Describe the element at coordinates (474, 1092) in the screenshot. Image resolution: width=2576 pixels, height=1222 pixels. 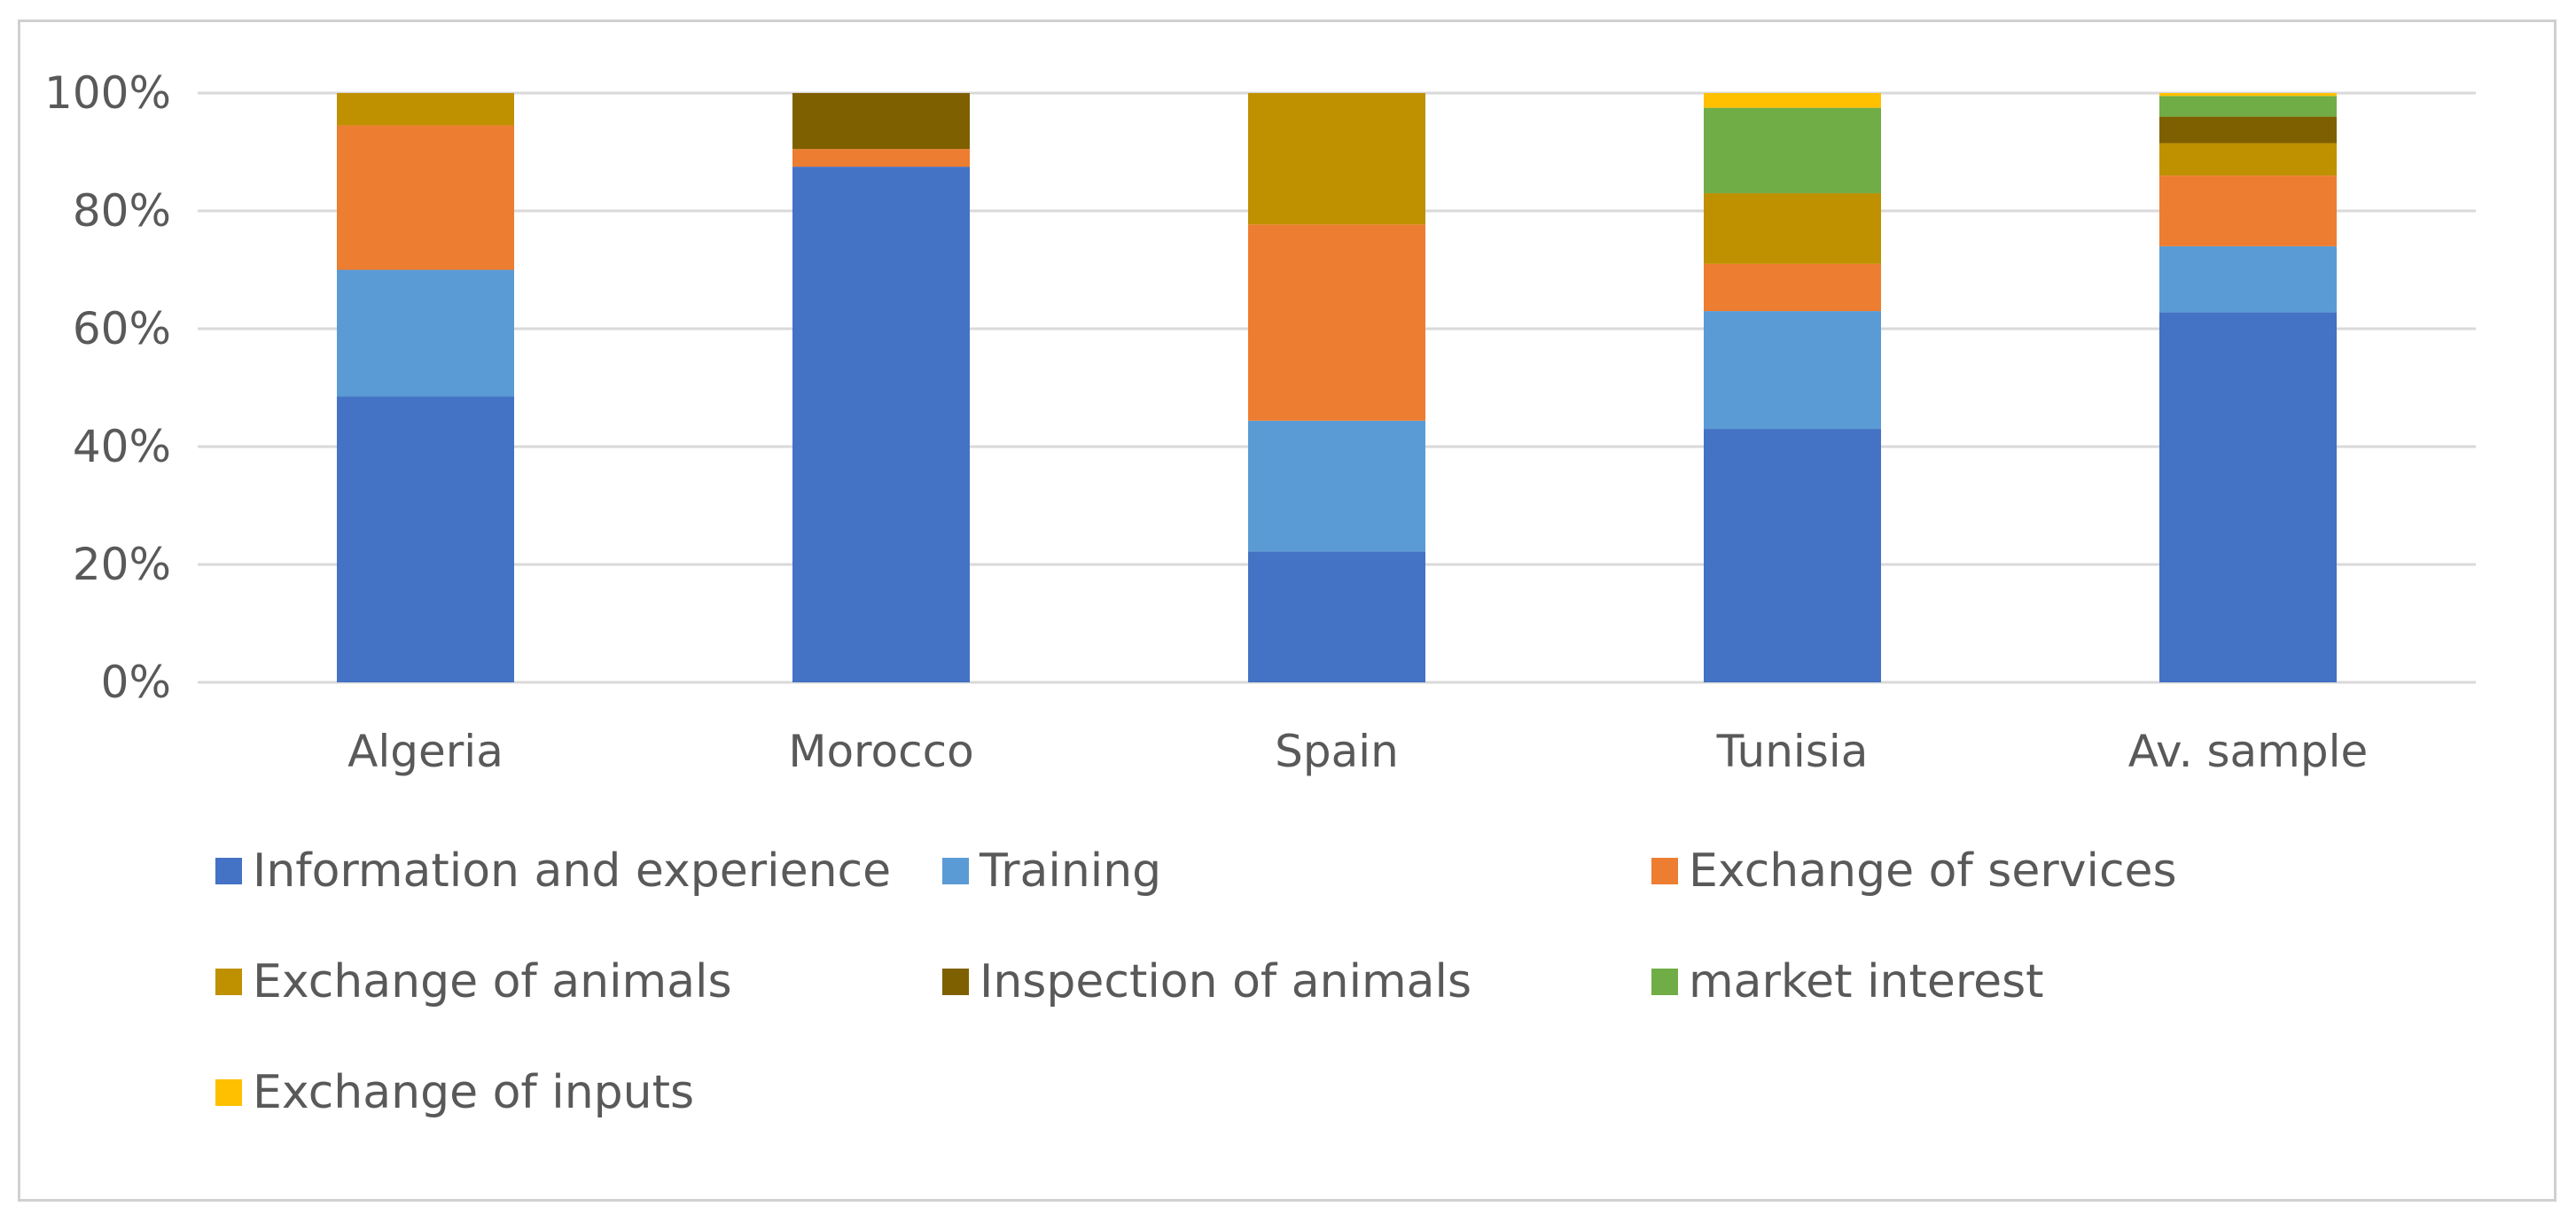
I see `legend-label: Exchange of inputs` at that location.